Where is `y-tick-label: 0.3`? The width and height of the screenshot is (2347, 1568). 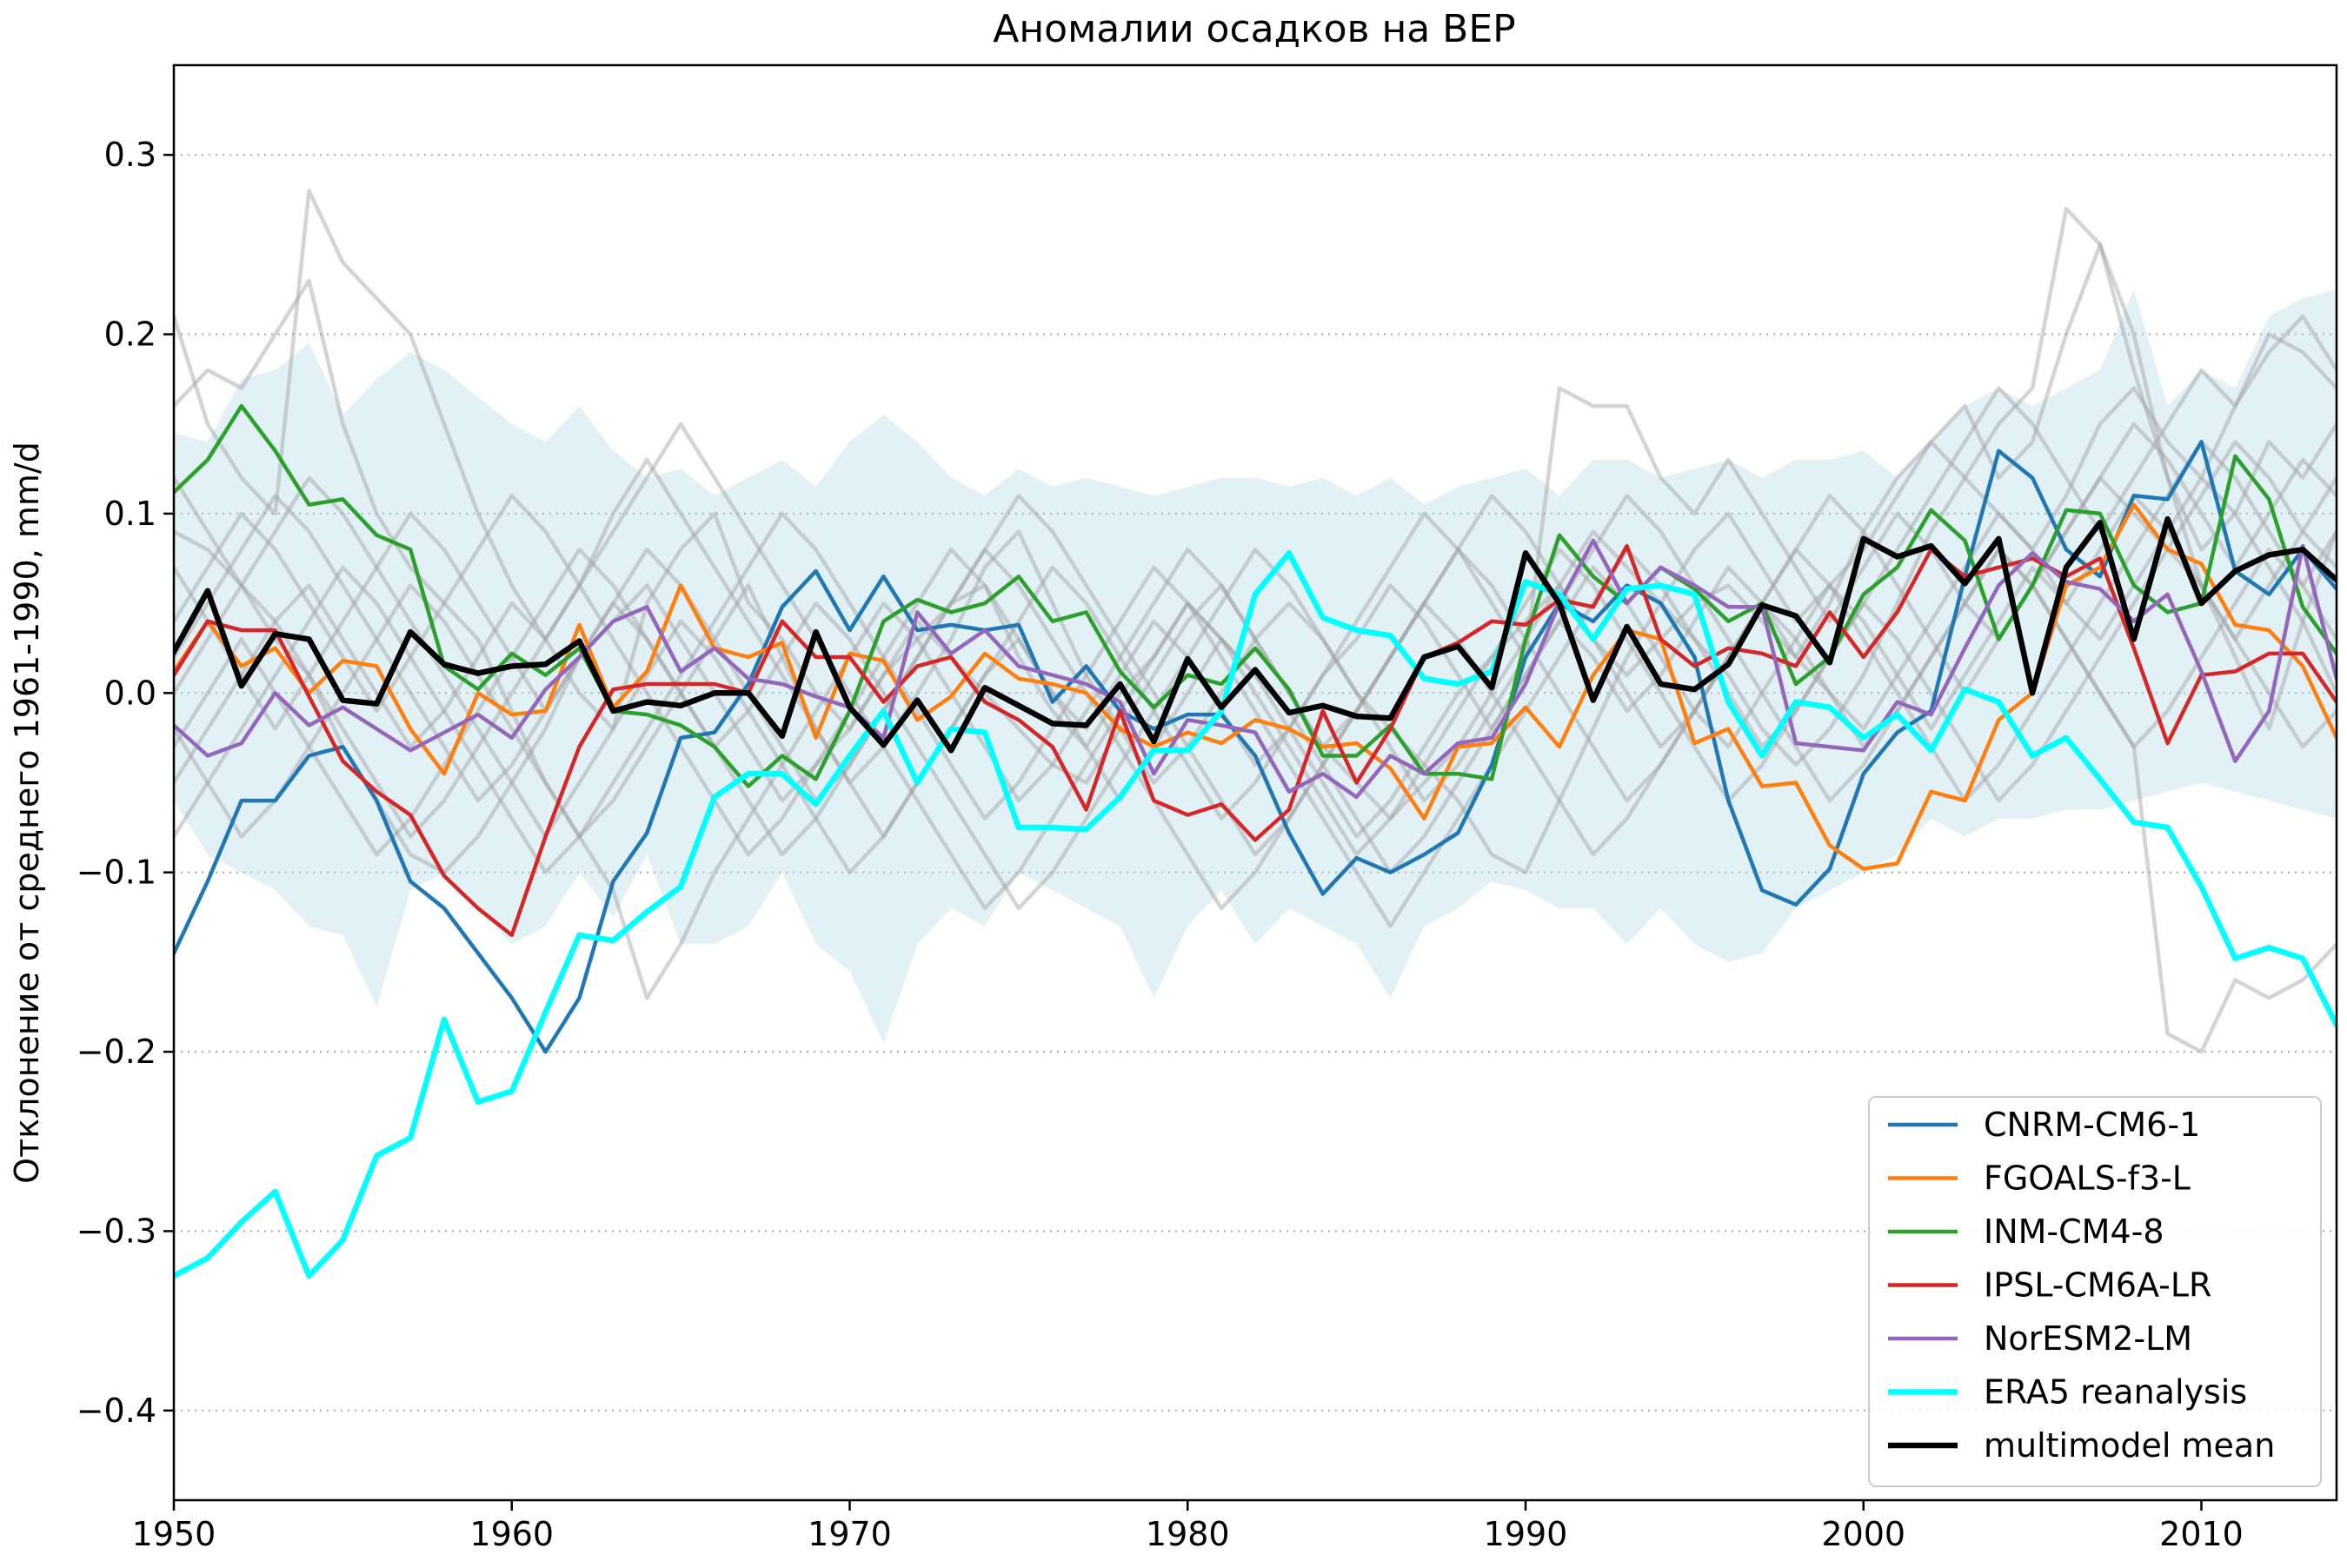 y-tick-label: 0.3 is located at coordinates (130, 155).